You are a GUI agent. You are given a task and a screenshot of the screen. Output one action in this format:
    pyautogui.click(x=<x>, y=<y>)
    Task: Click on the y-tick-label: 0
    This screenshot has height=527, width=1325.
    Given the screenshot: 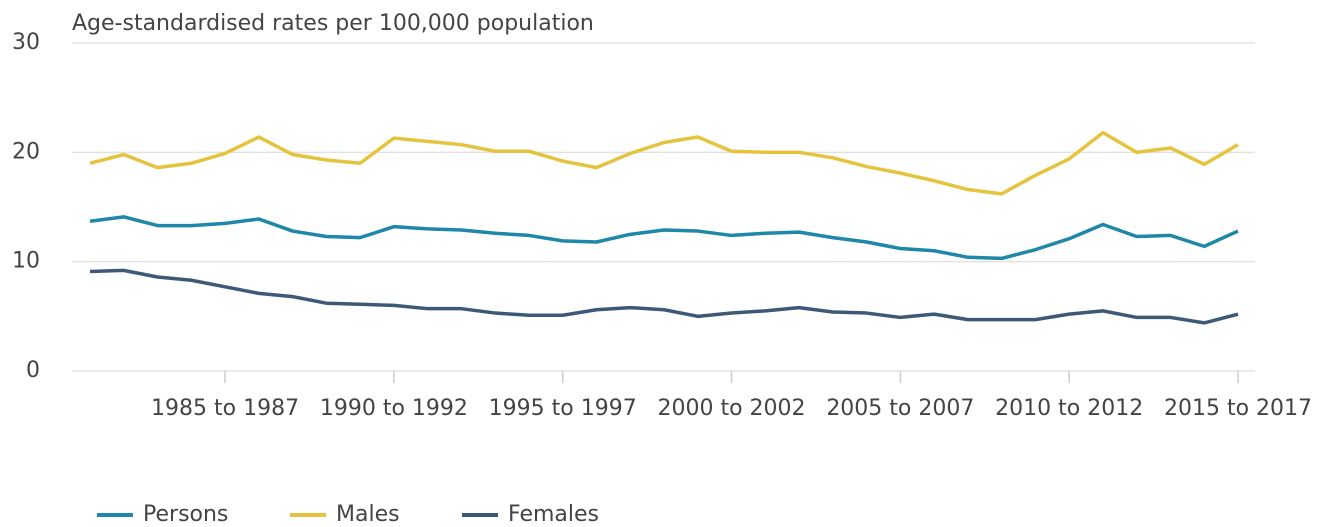 What is the action you would take?
    pyautogui.click(x=33, y=370)
    